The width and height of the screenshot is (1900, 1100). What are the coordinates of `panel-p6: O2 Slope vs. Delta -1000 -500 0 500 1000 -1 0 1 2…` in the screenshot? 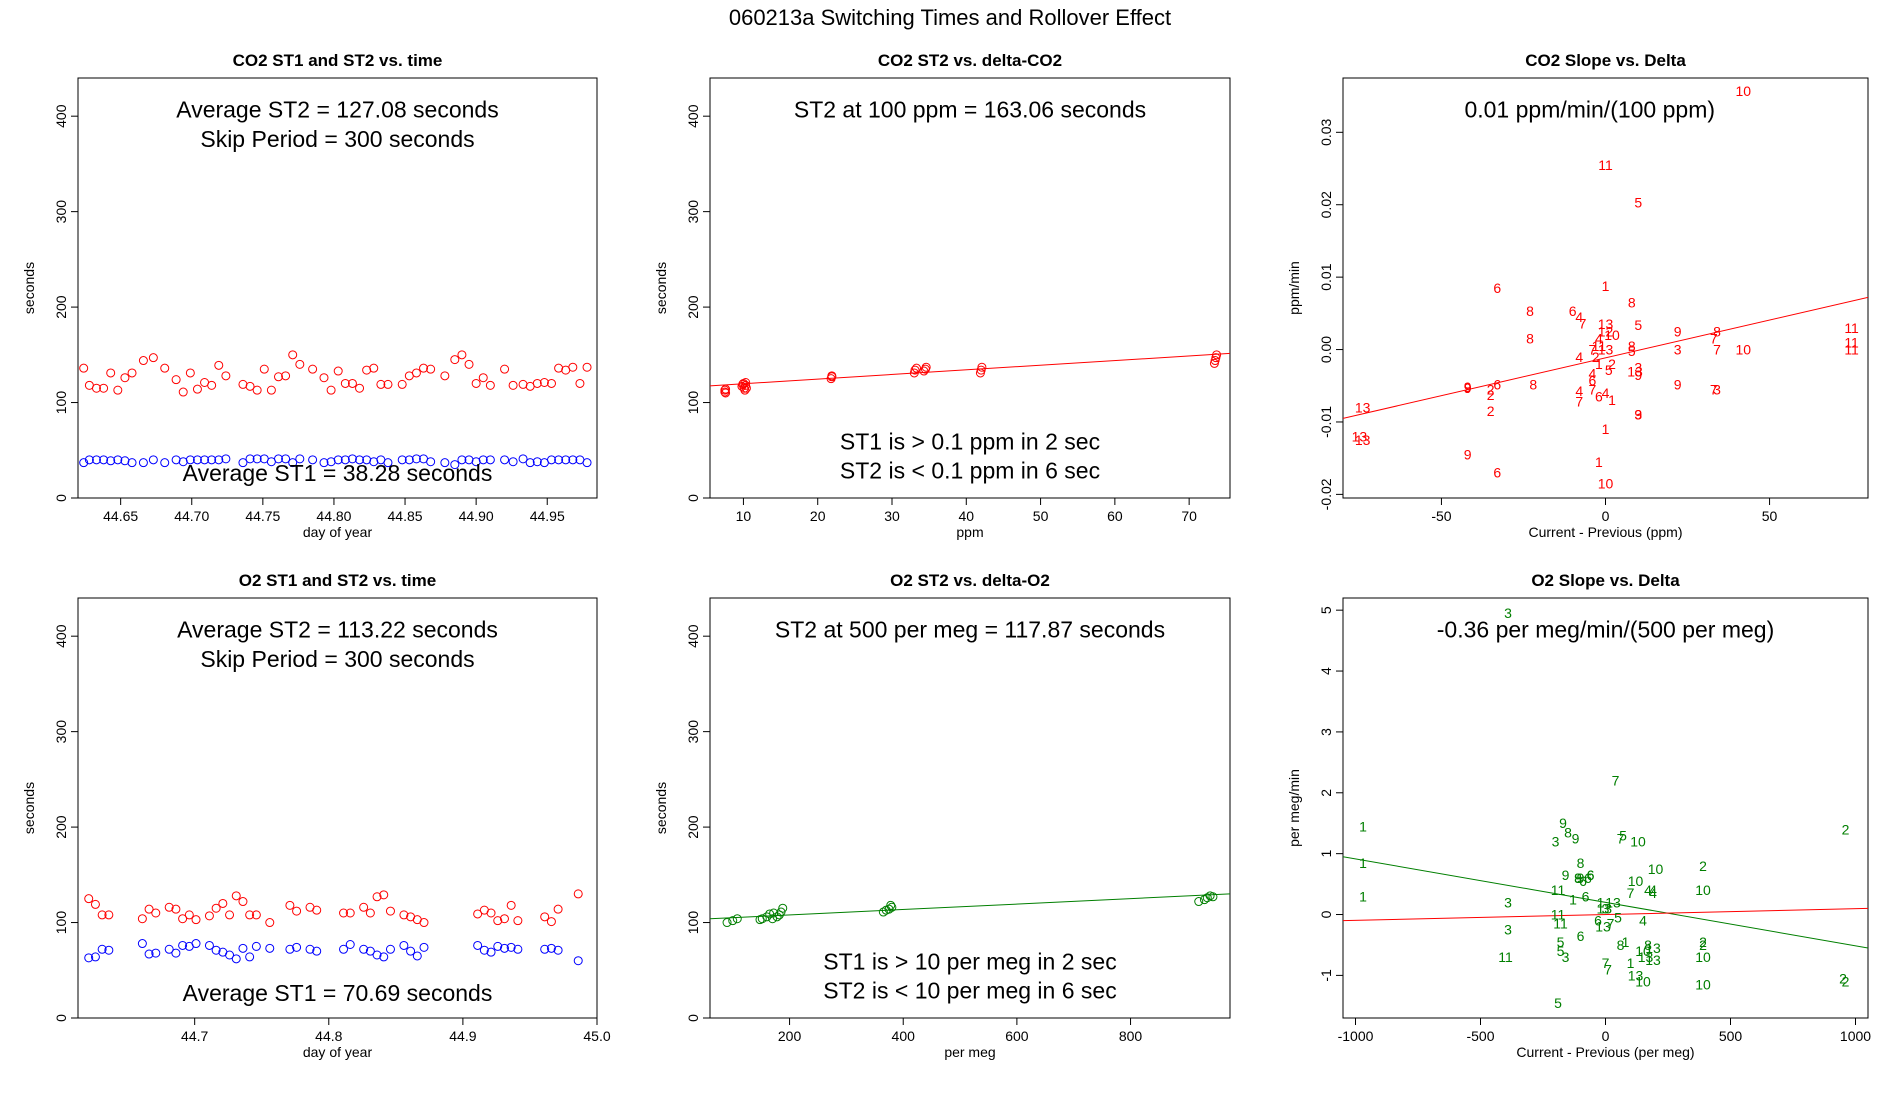 It's located at (1578, 815).